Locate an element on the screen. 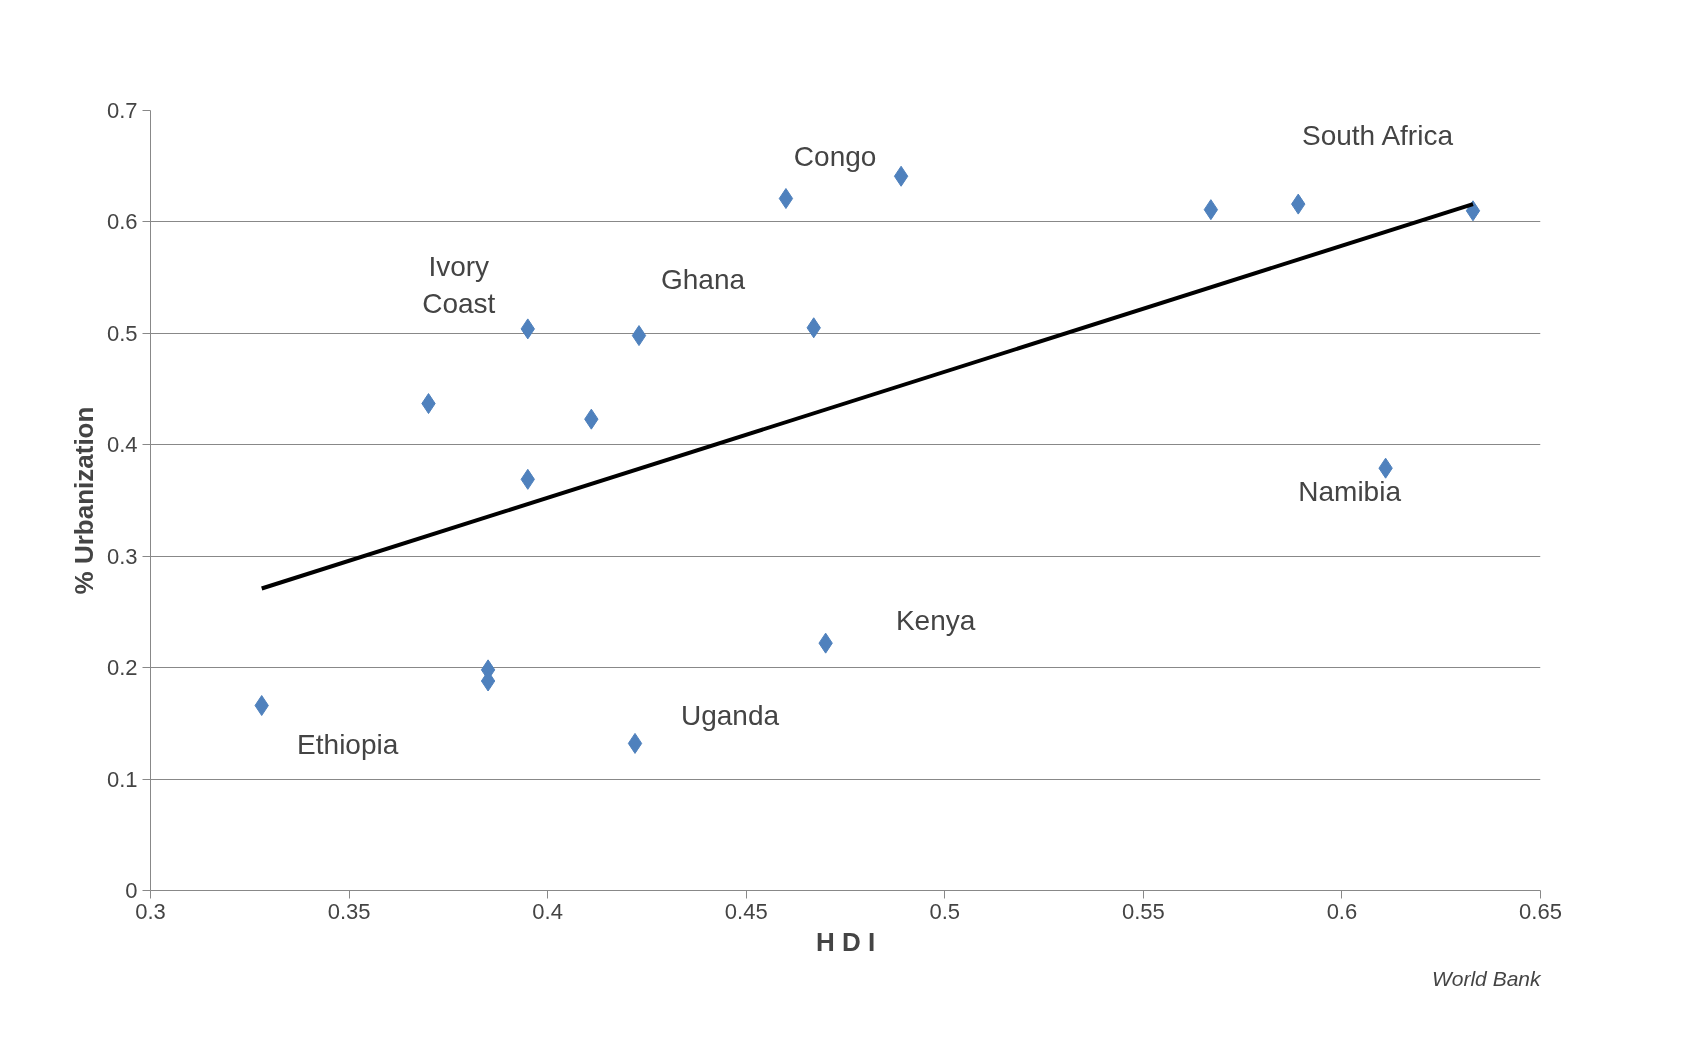 The height and width of the screenshot is (1048, 1707). x-tick-label: 0.6 is located at coordinates (1342, 911).